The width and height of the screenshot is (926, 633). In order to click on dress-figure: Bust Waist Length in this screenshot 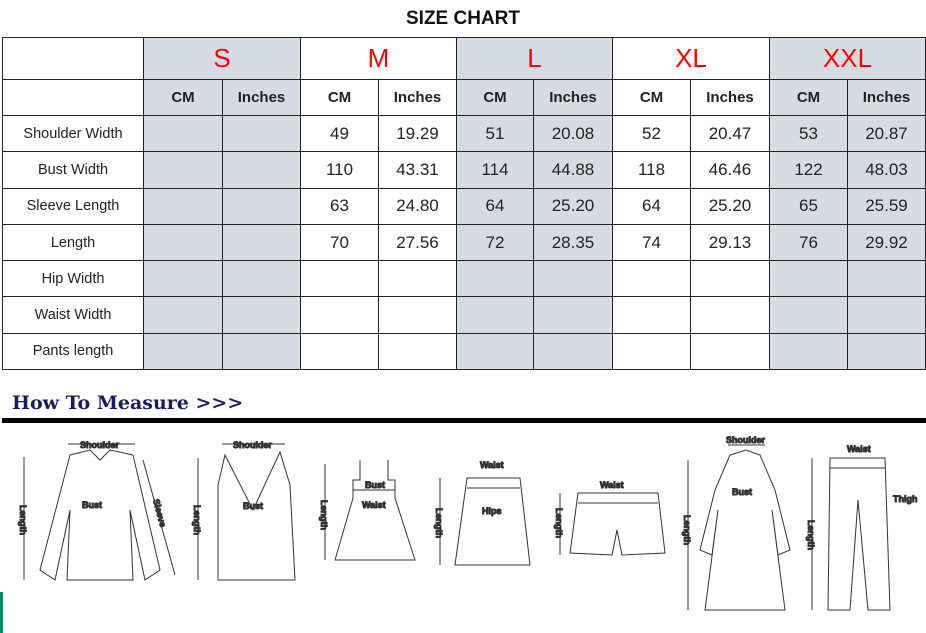, I will do `click(367, 510)`.